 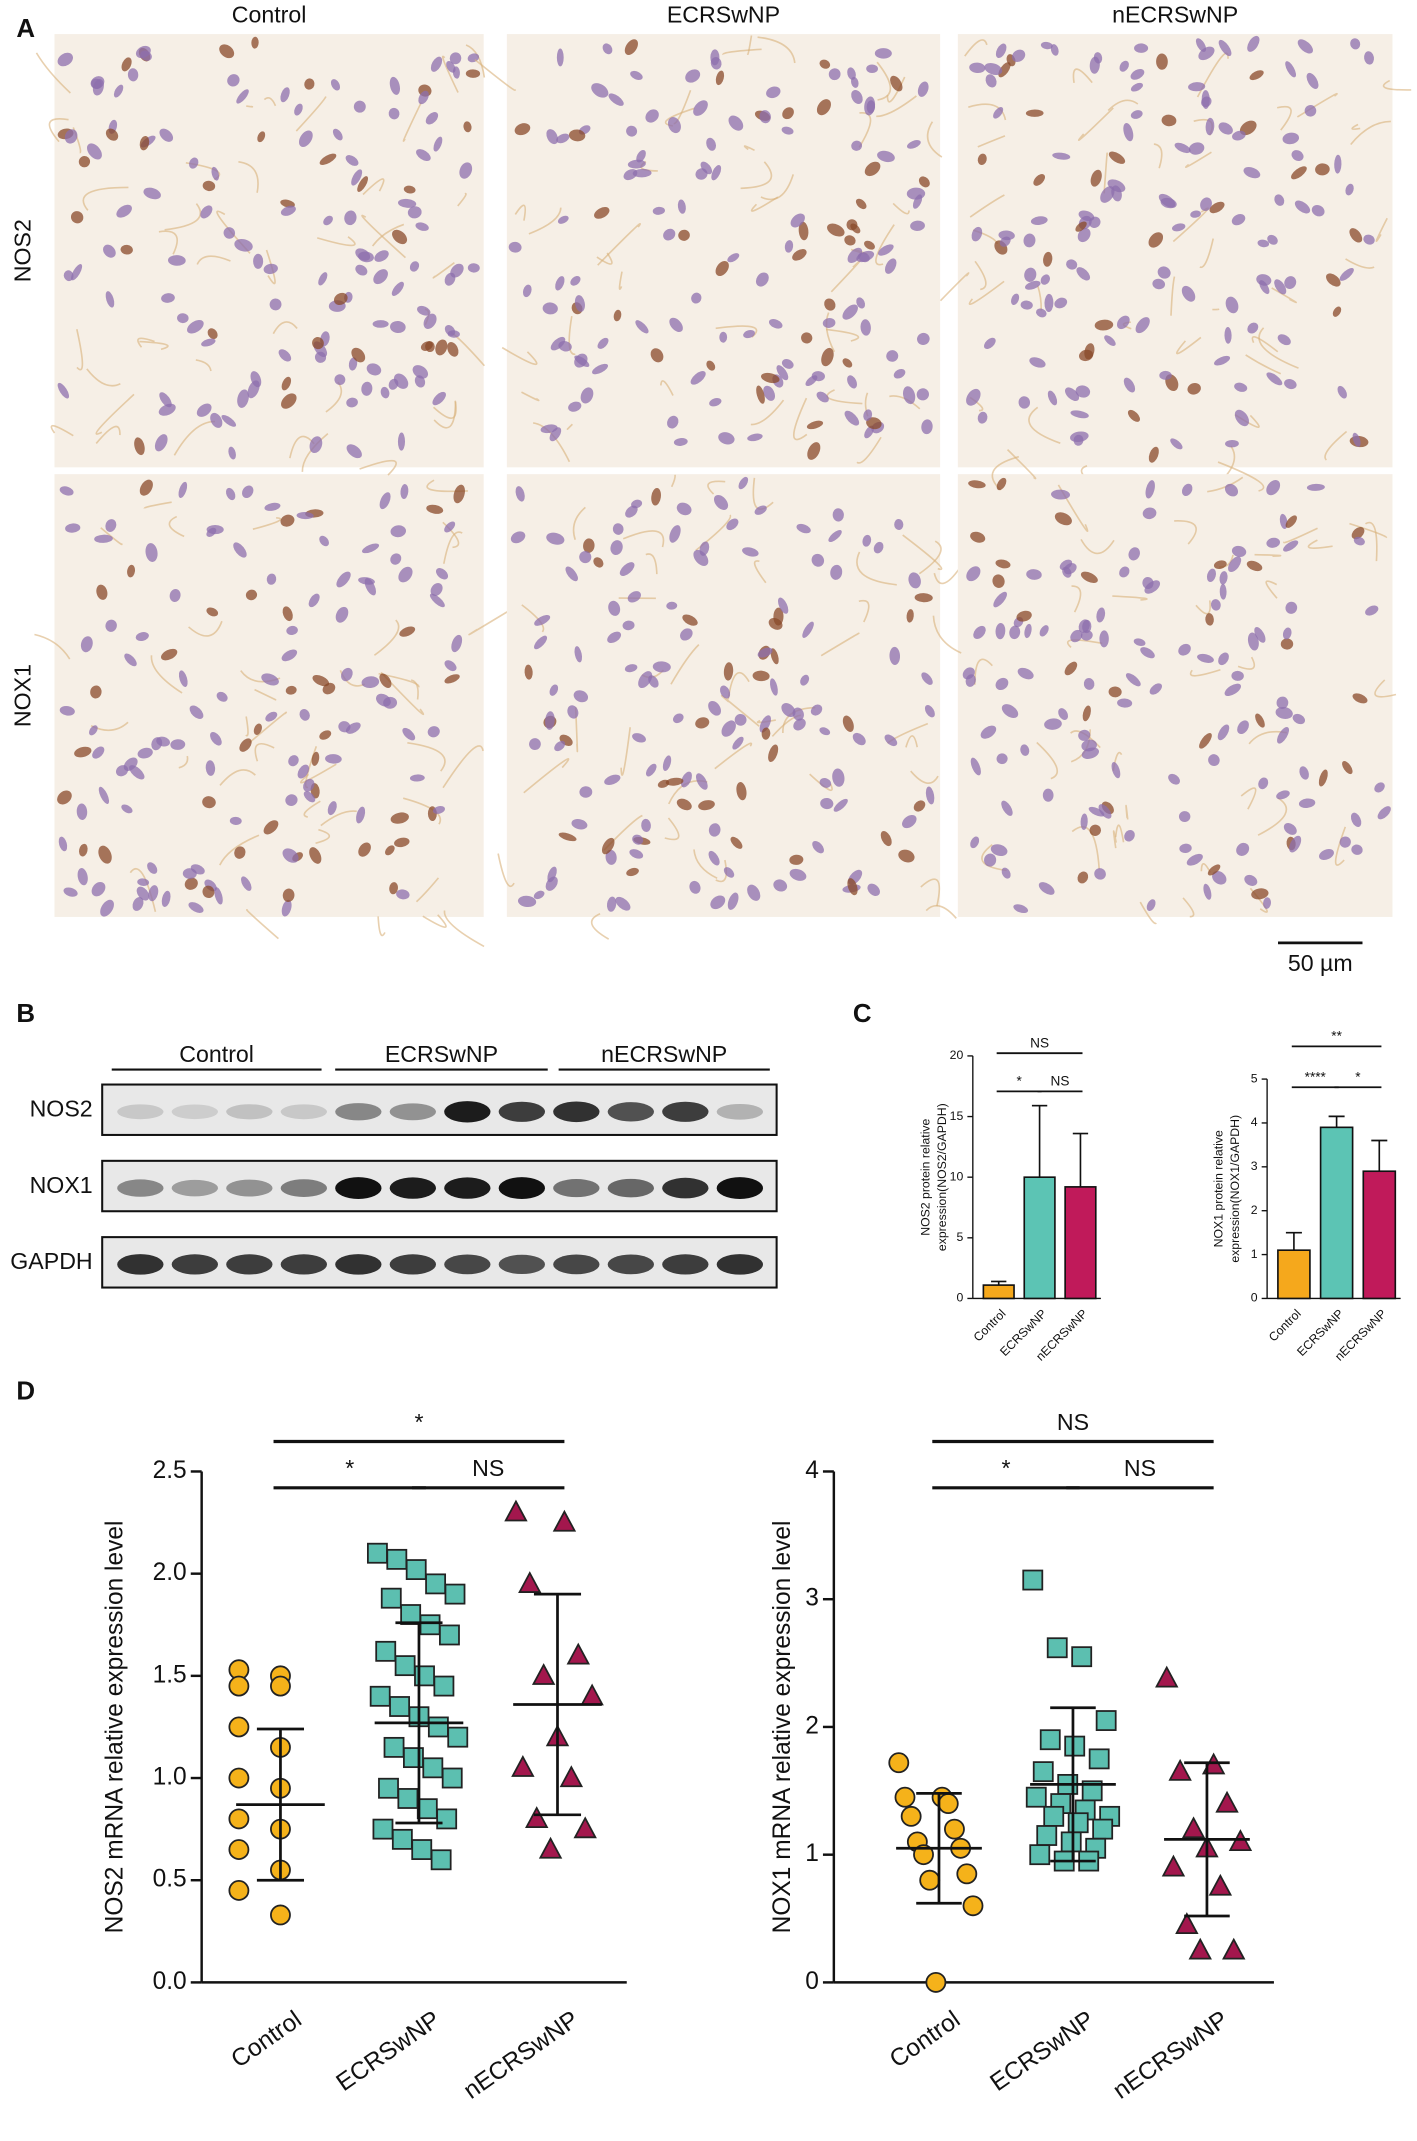 What do you see at coordinates (1019, 1080) in the screenshot?
I see `significance-label: *` at bounding box center [1019, 1080].